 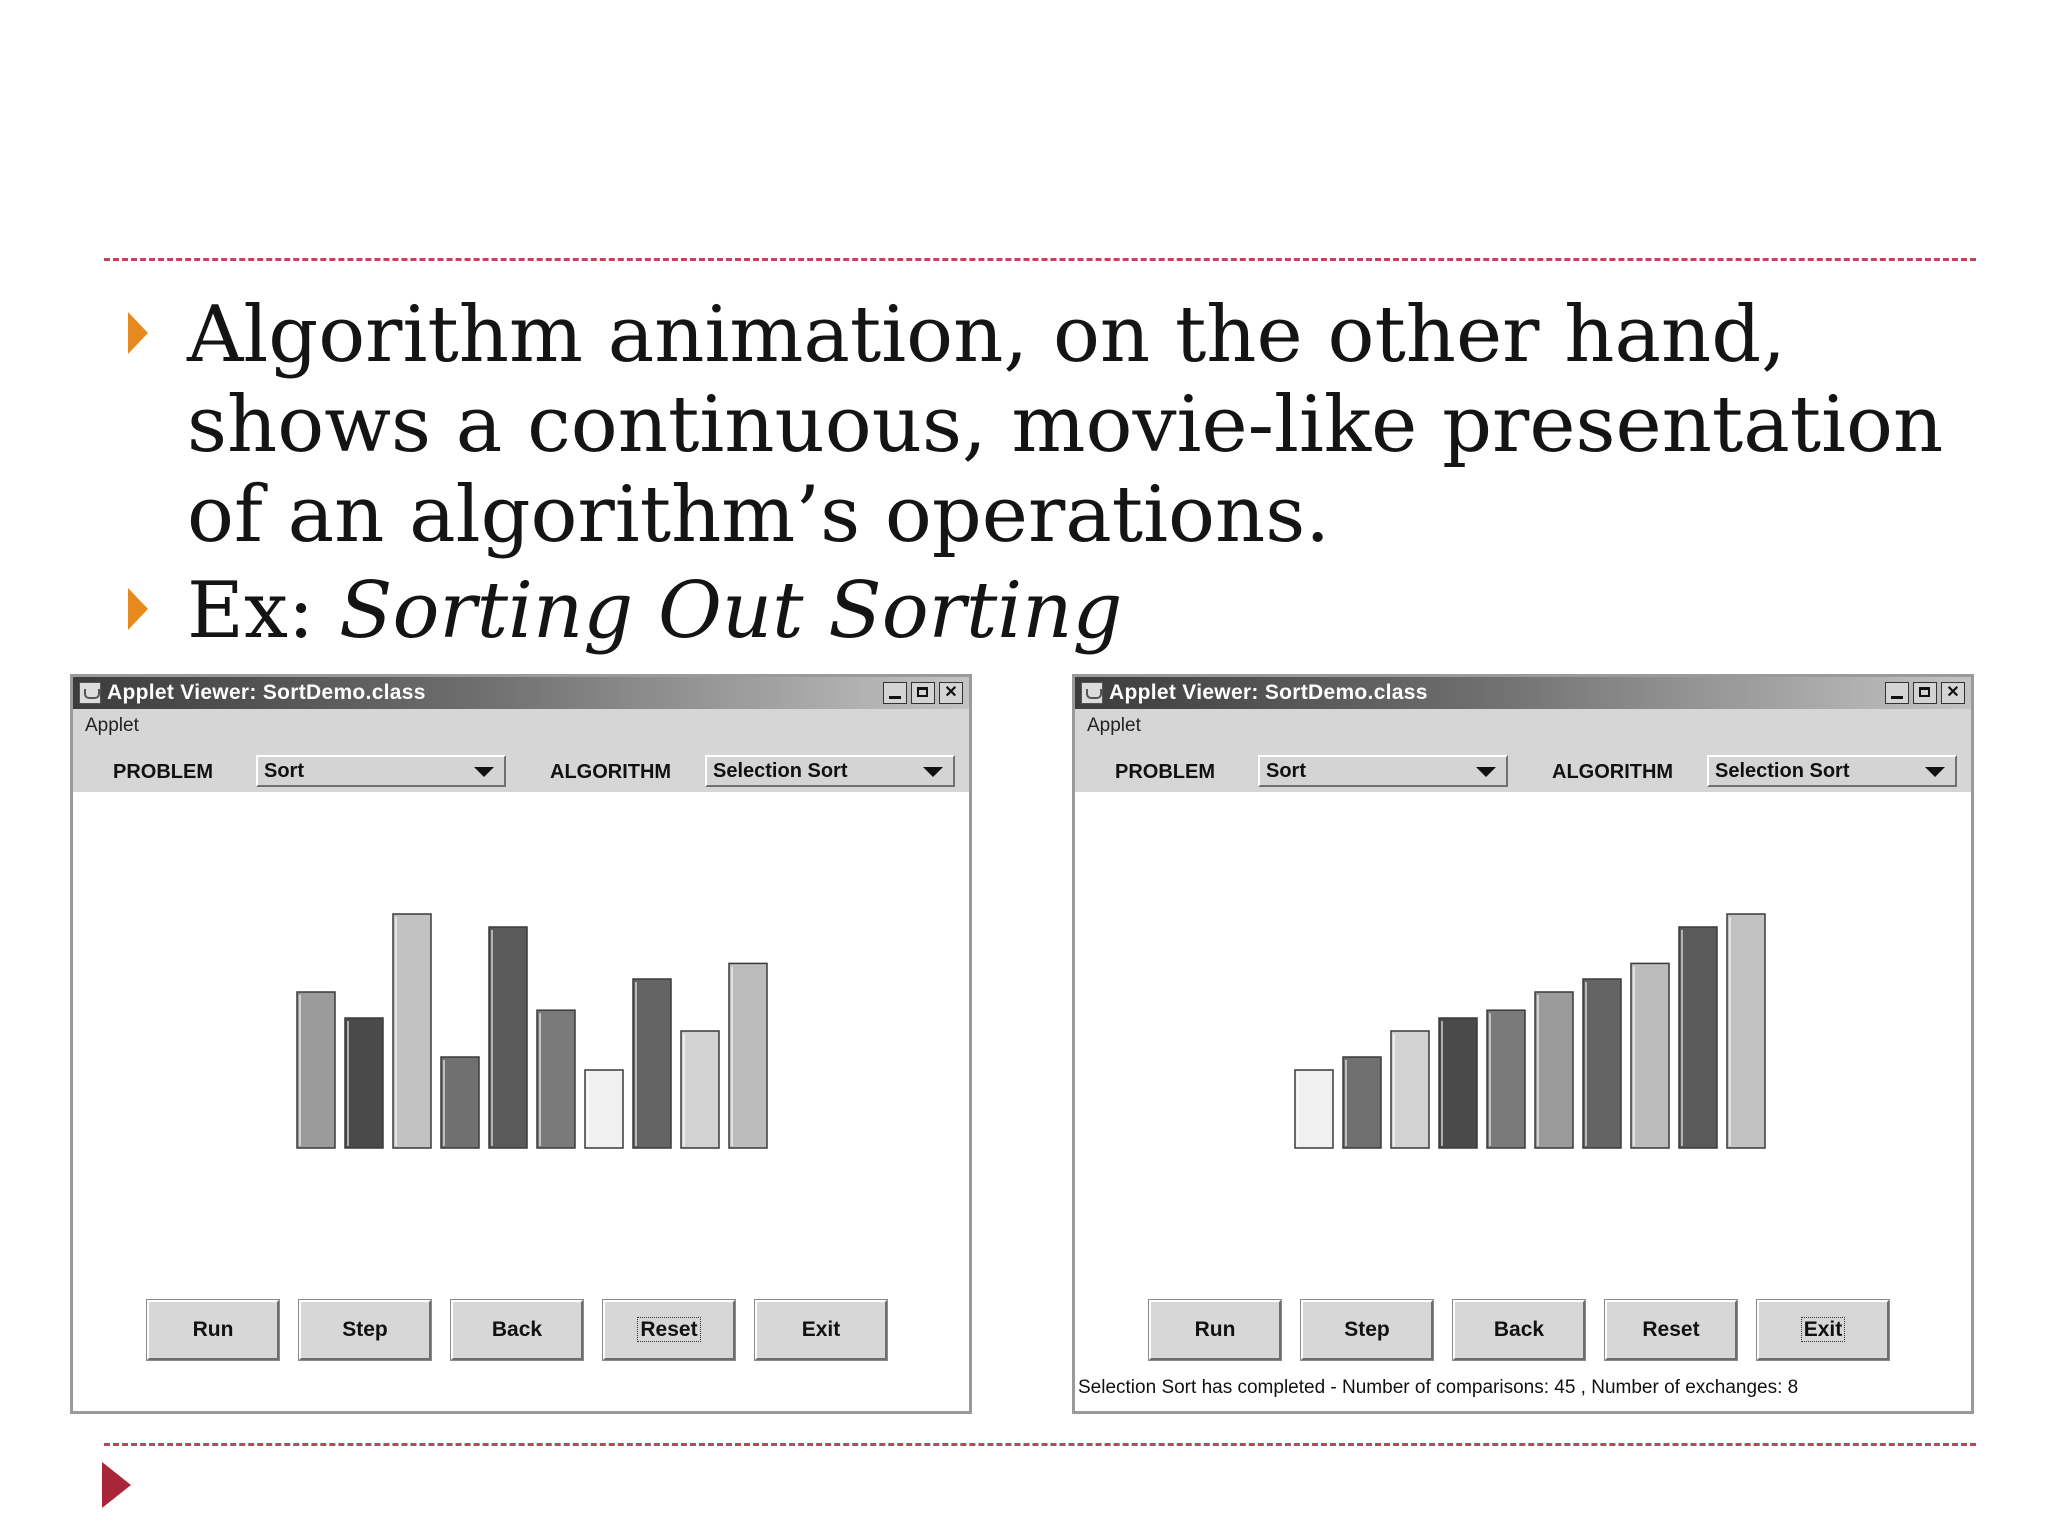 I want to click on bottom-divider, so click(x=1040, y=1444).